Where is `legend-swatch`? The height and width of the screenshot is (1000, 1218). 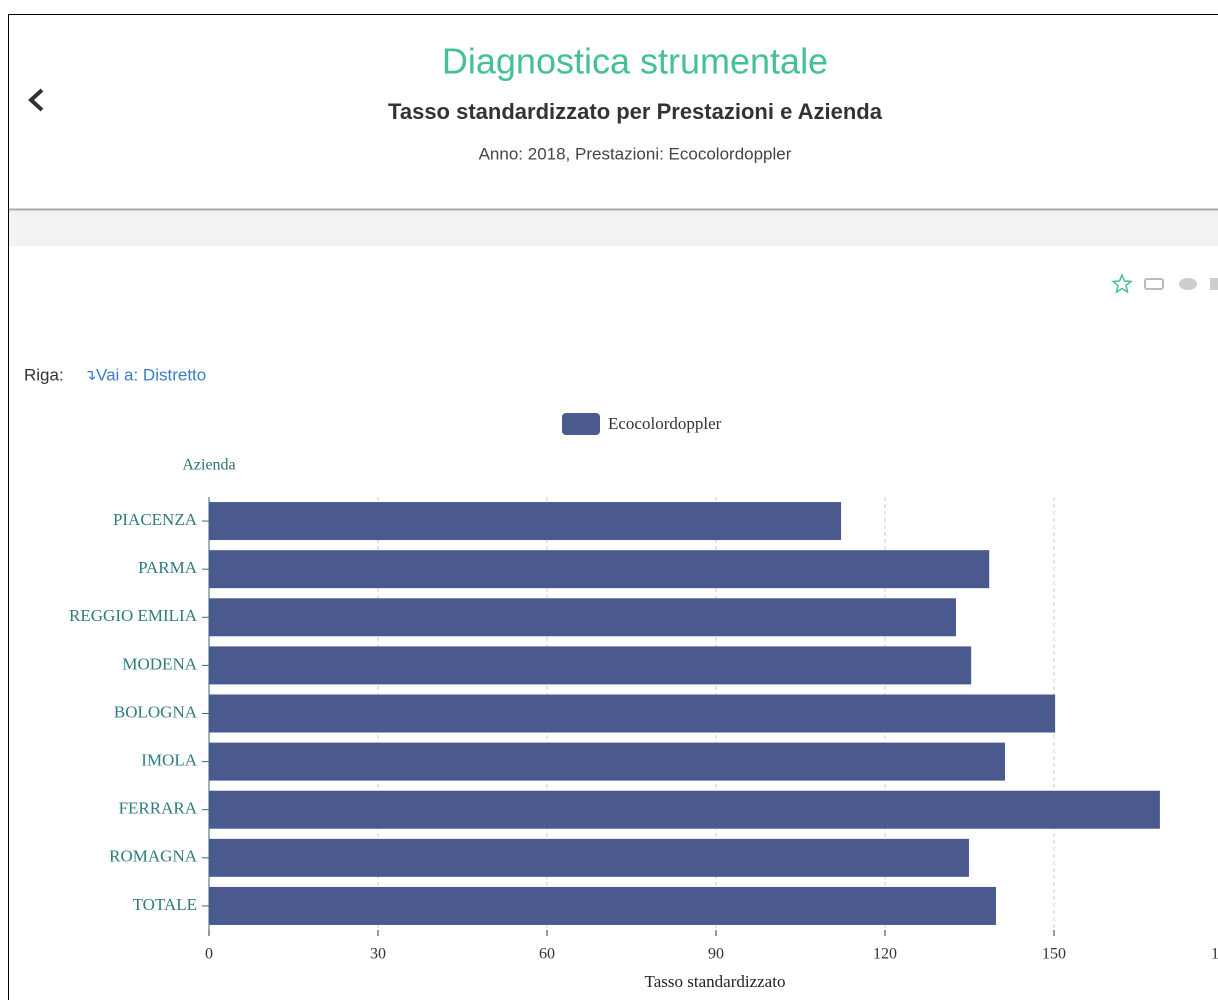
legend-swatch is located at coordinates (581, 424).